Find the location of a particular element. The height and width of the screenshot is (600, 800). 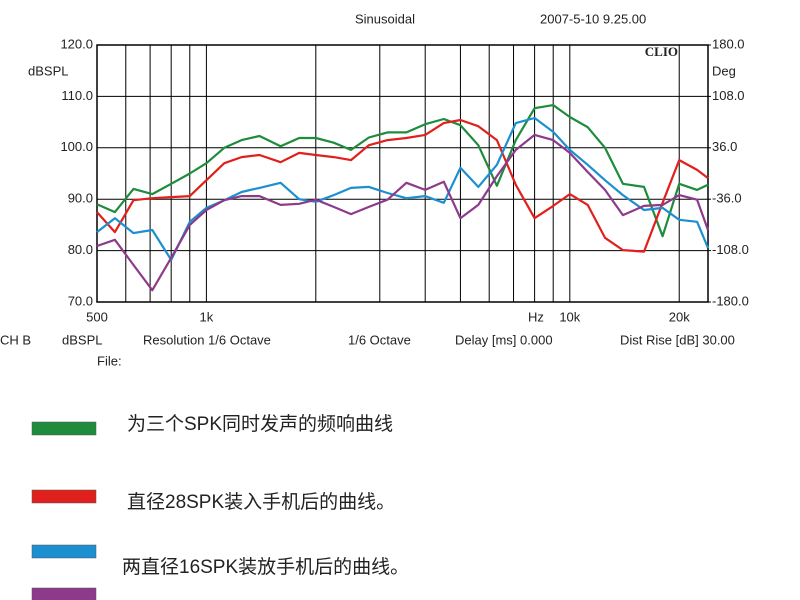

y2-axis-label: Deg is located at coordinates (724, 70).